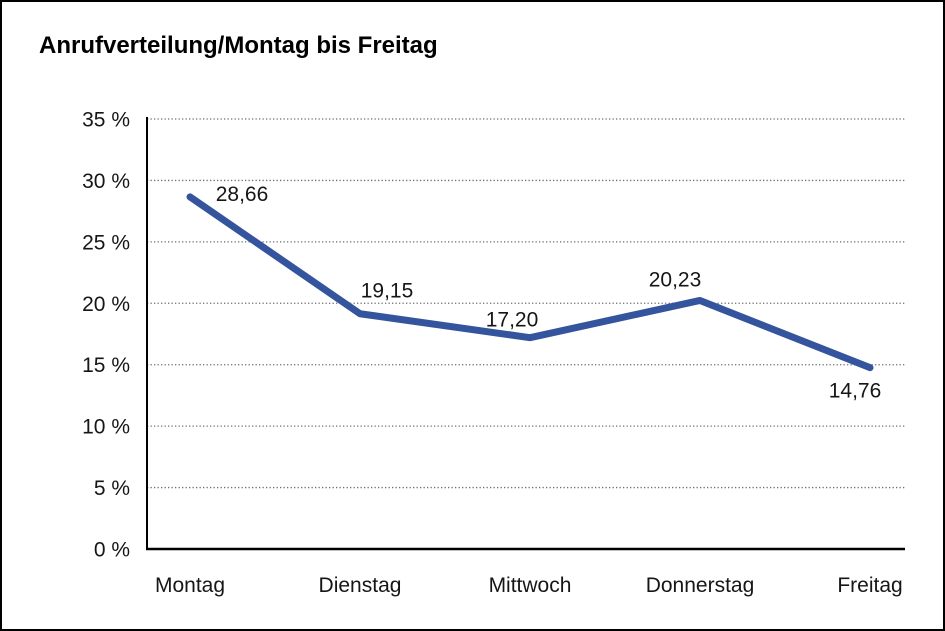  I want to click on point-value-label: 17,20, so click(512, 320).